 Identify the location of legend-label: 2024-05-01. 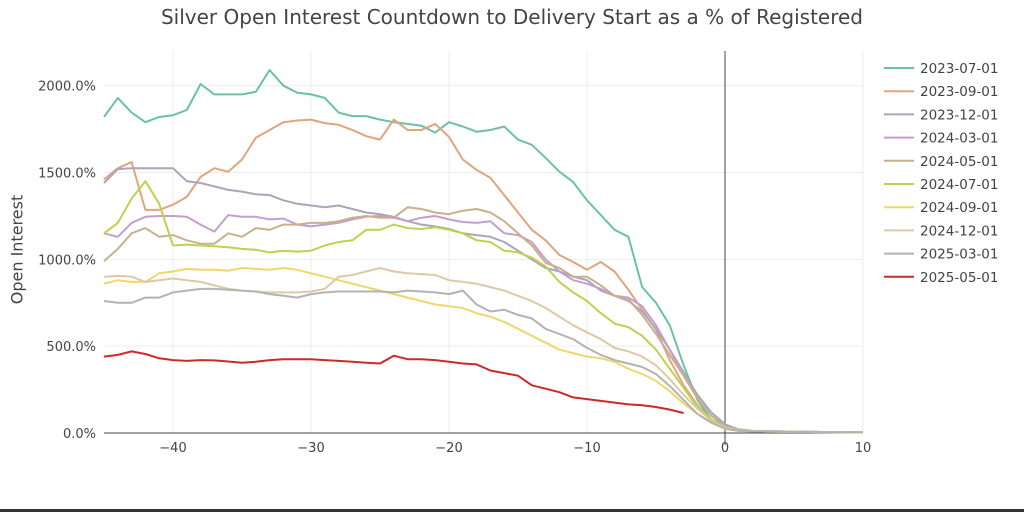
(959, 162).